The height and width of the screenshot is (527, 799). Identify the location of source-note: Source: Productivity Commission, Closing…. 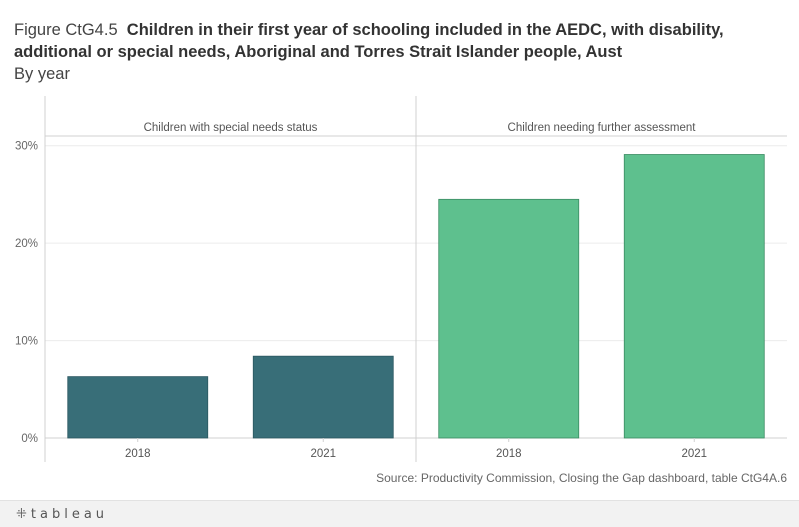
(581, 478).